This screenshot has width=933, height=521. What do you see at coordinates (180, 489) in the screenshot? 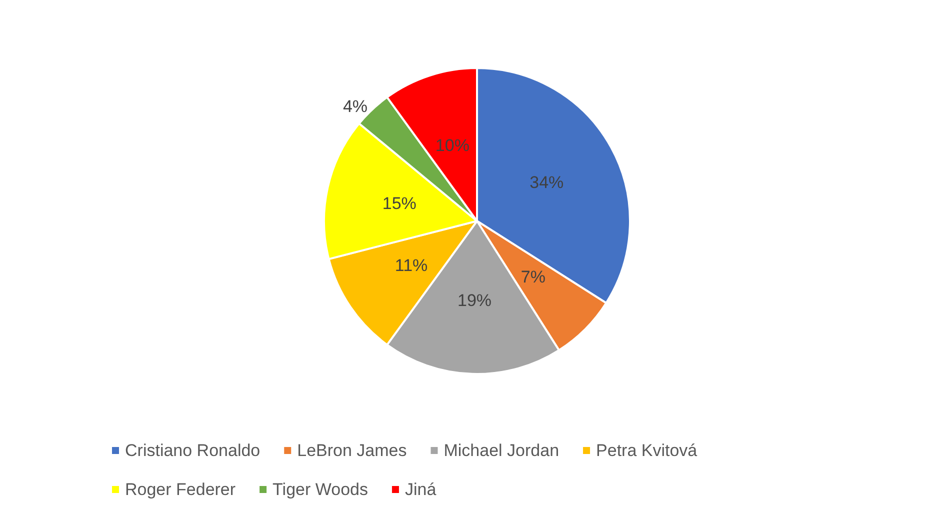
I see `legend-label: Roger Federer` at bounding box center [180, 489].